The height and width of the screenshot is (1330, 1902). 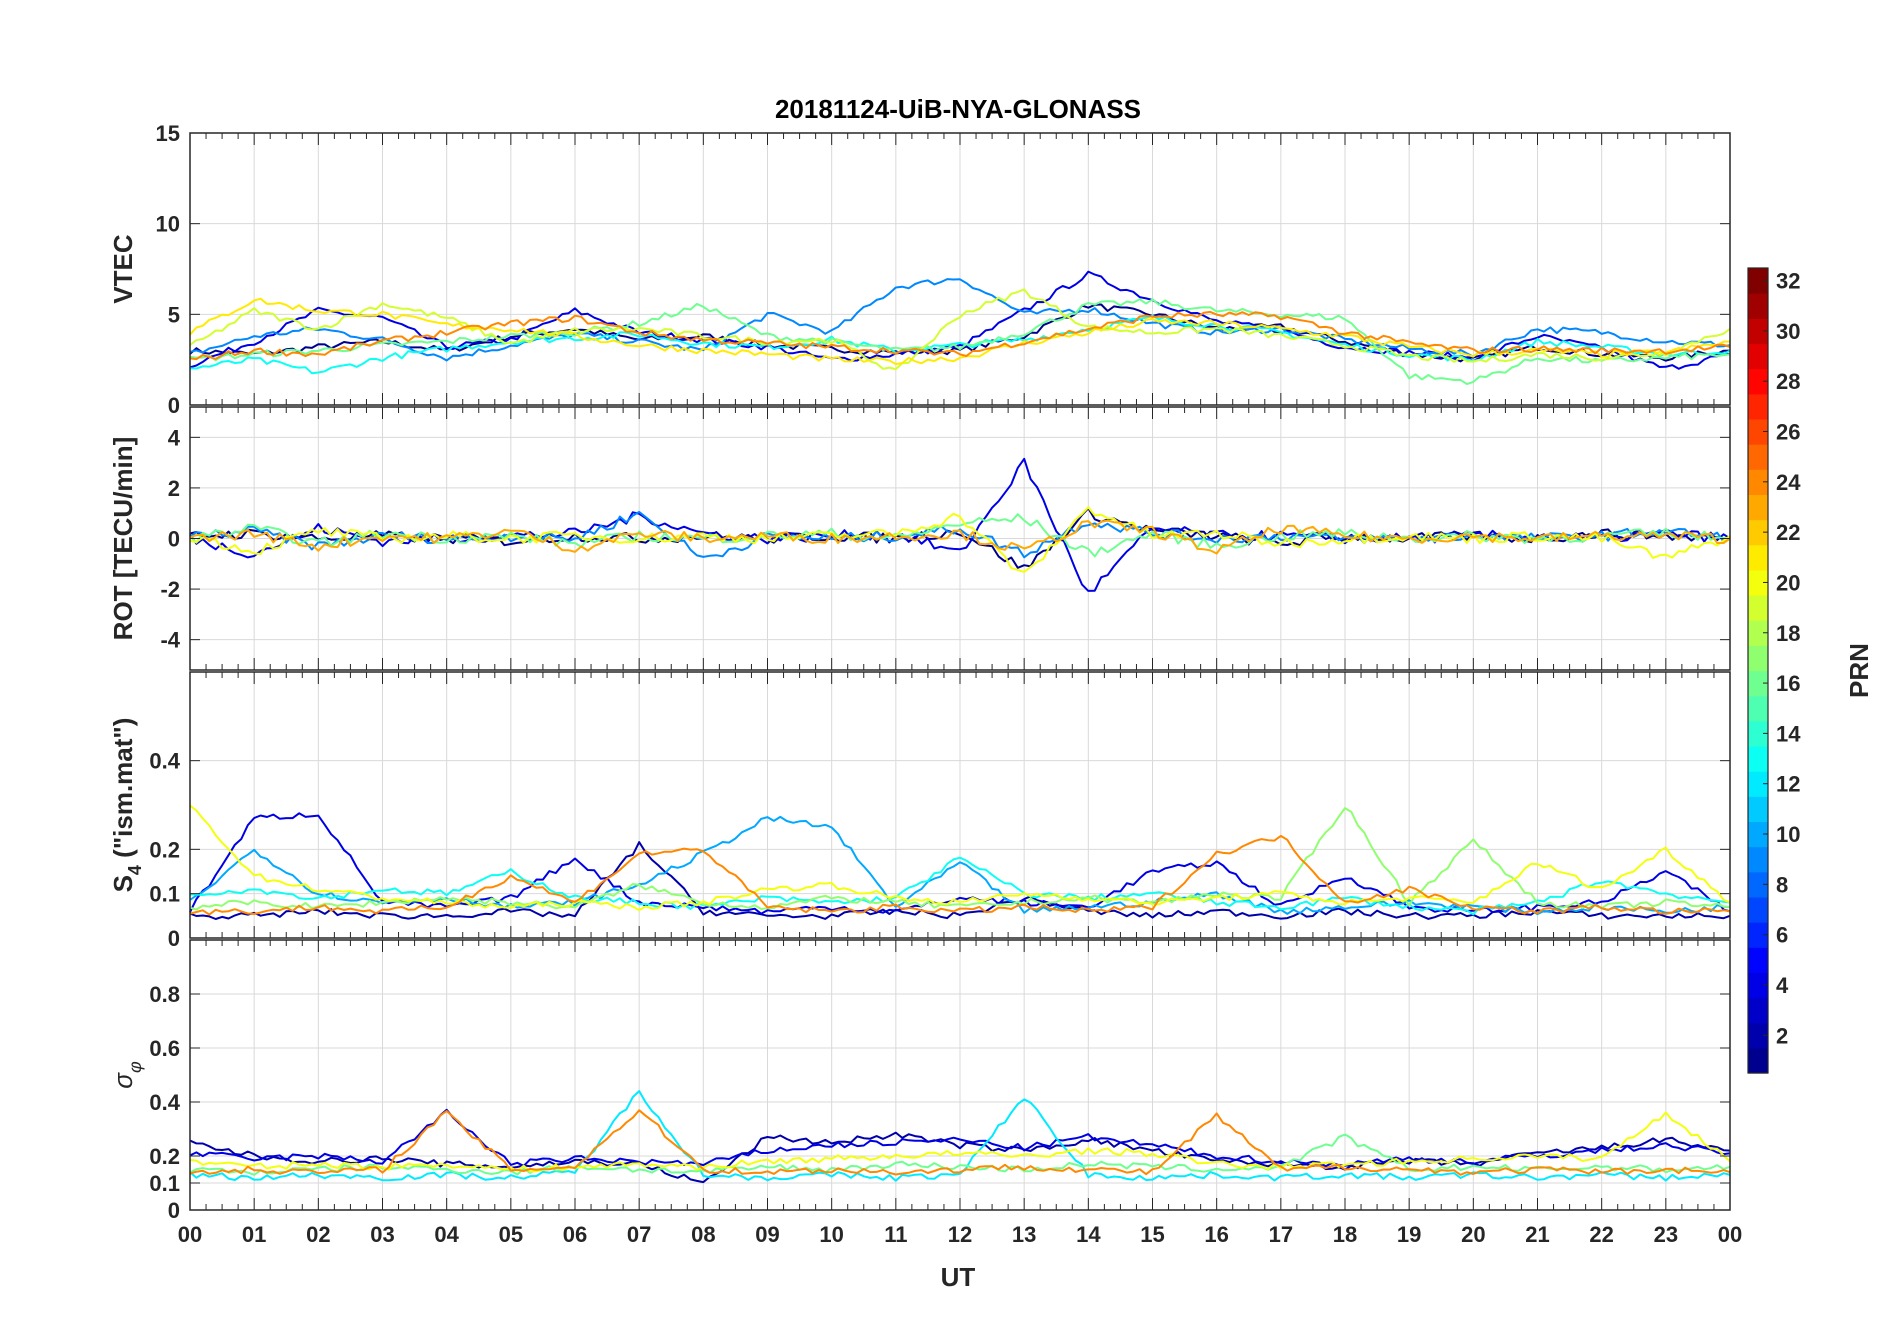 I want to click on colorbar-label: PRN, so click(x=1859, y=670).